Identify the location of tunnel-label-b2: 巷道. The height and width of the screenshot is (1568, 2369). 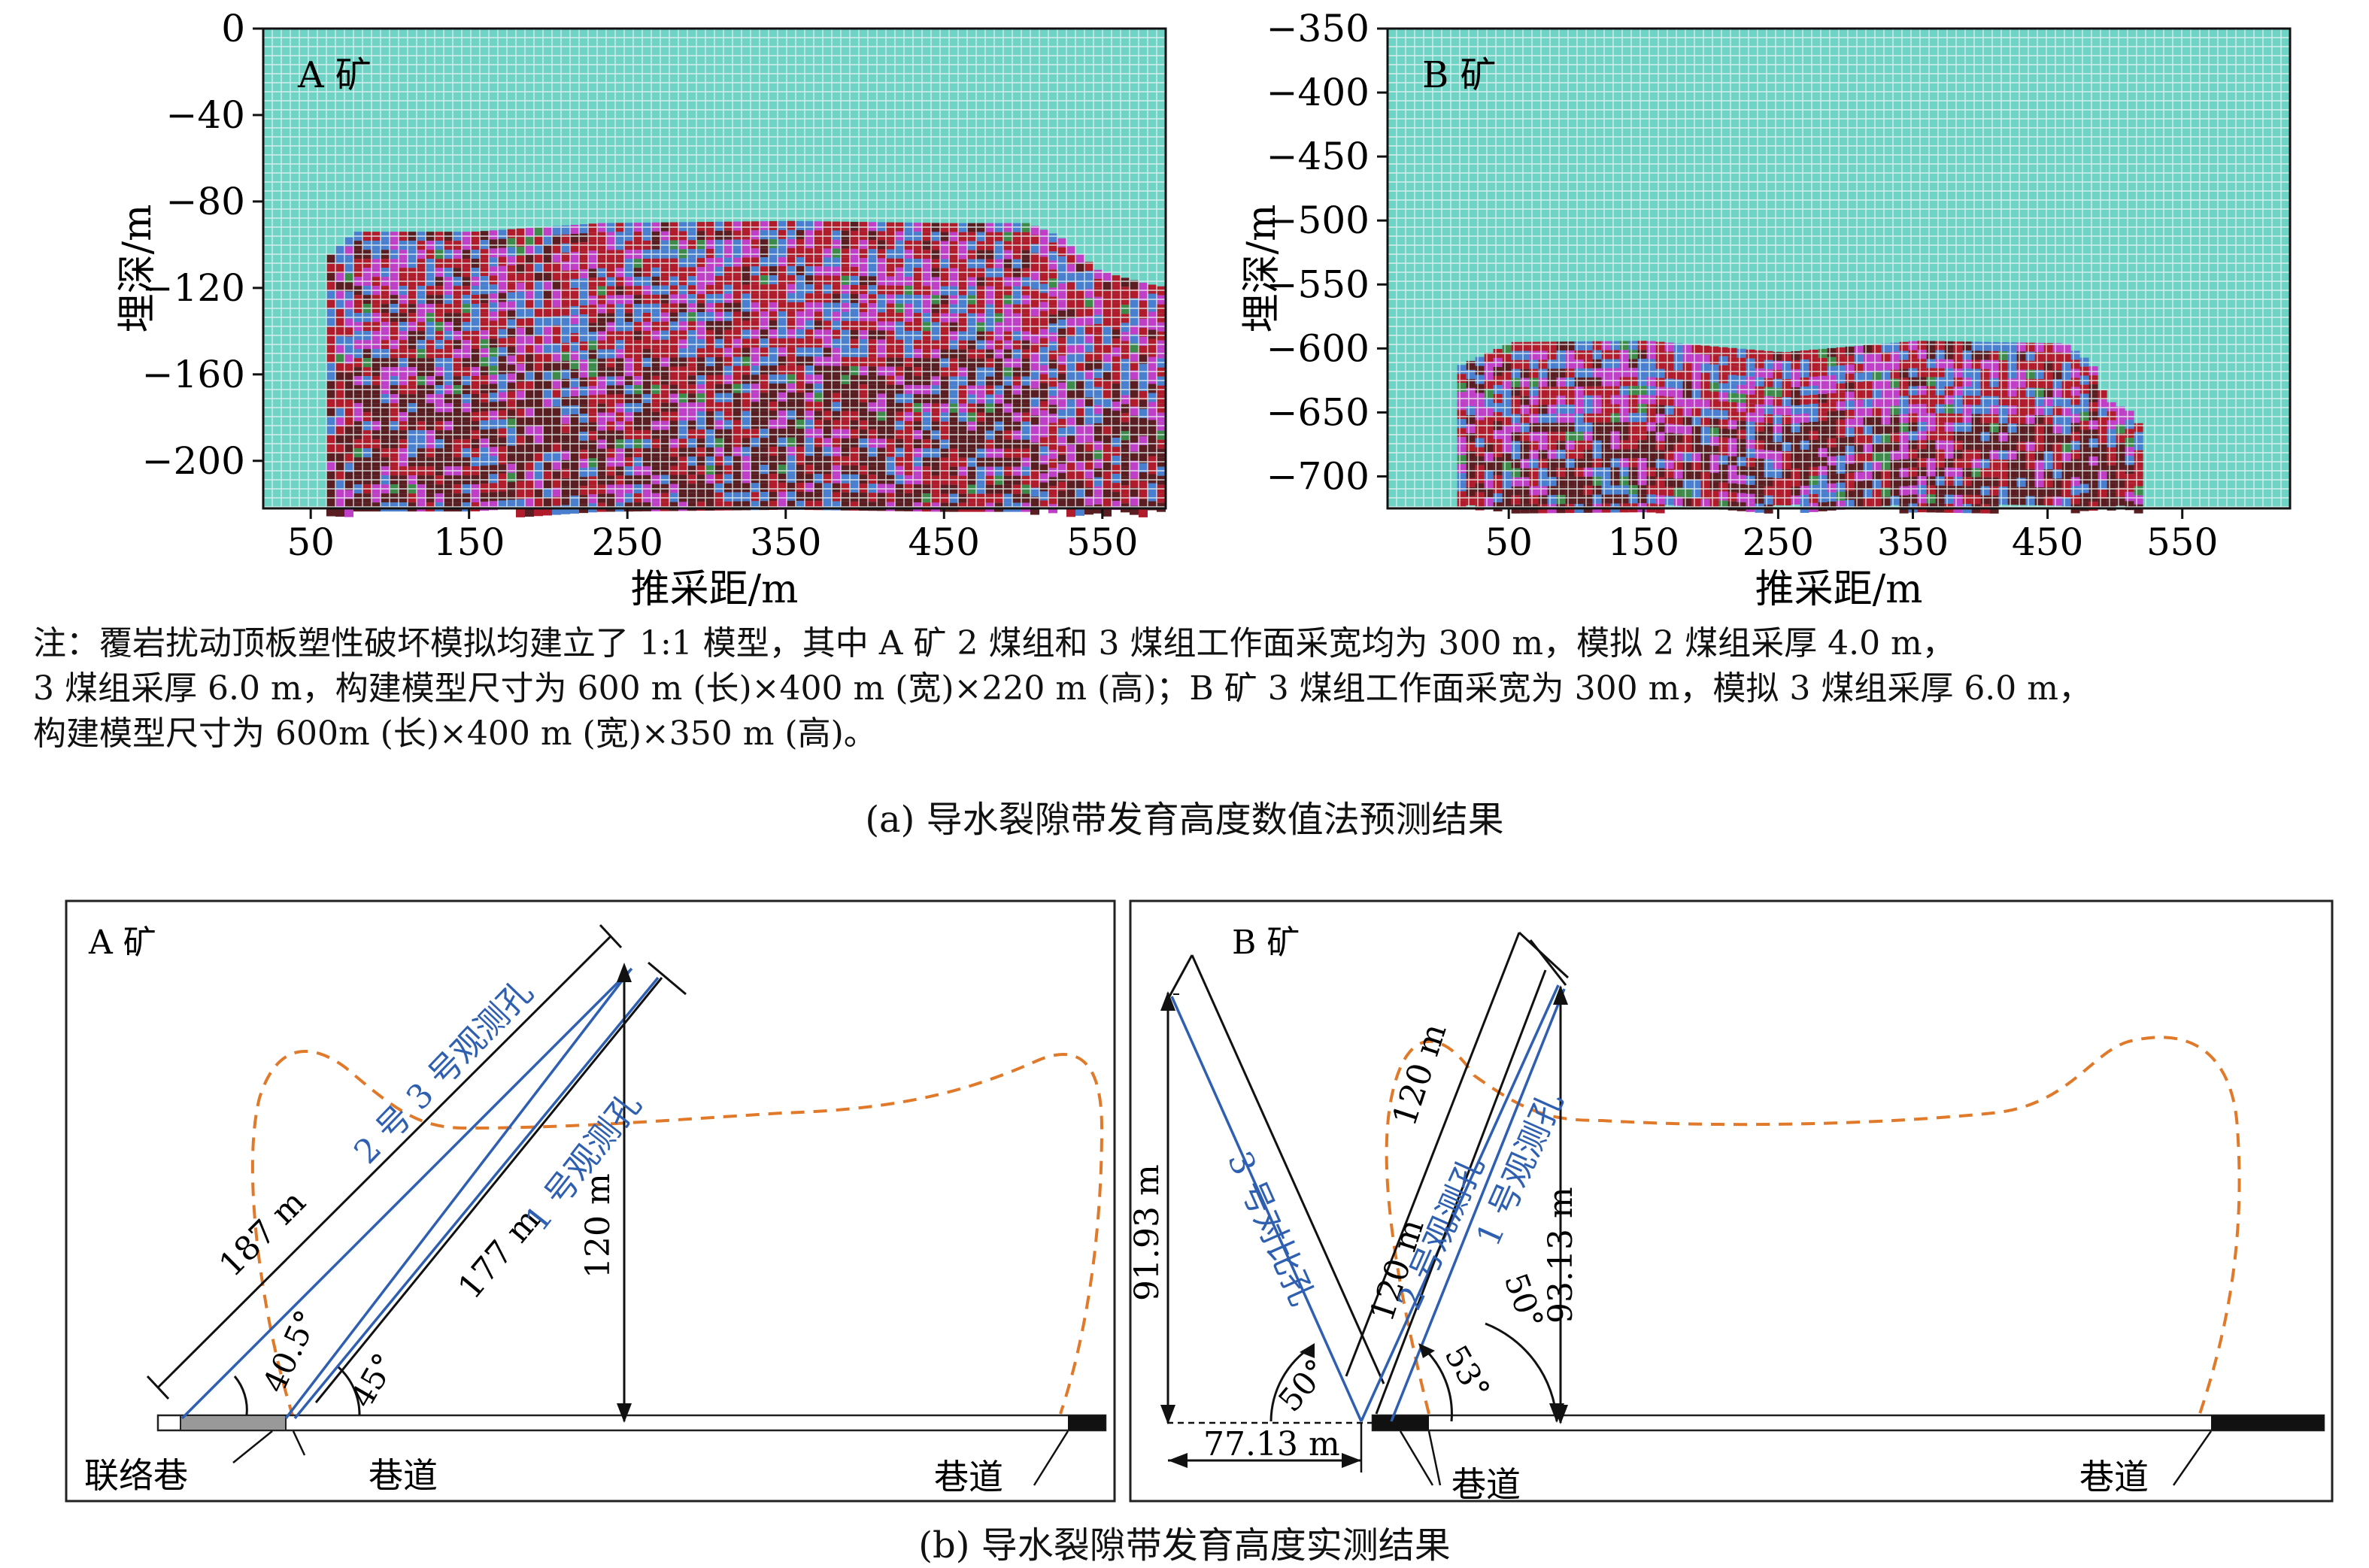
(2114, 1477).